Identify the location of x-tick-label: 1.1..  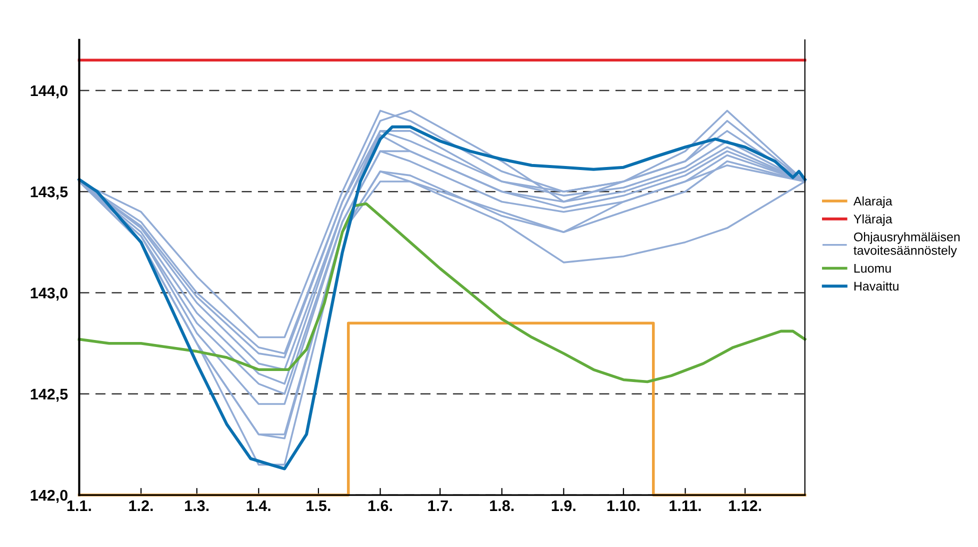
(79, 505).